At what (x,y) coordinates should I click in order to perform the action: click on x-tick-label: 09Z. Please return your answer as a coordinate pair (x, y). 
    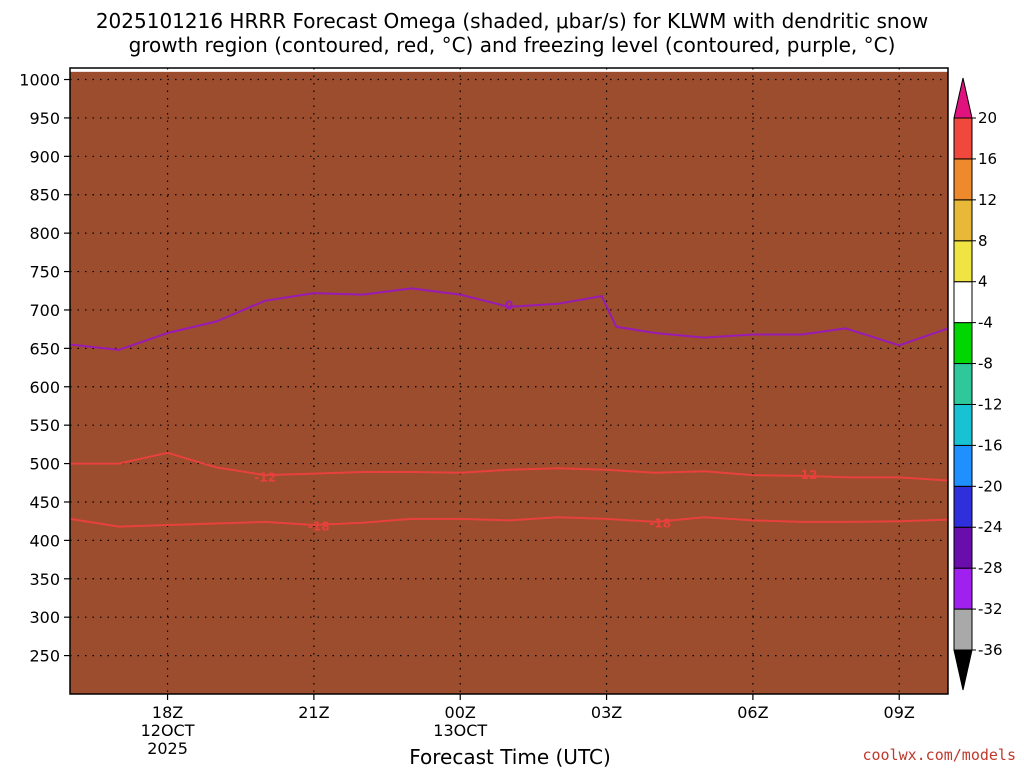
    Looking at the image, I should click on (899, 712).